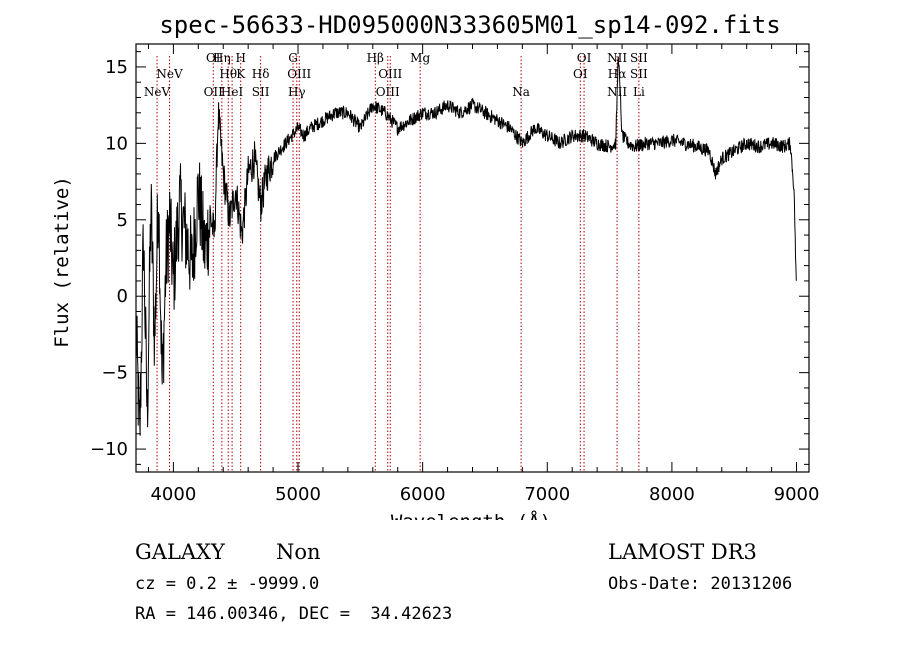  I want to click on redshift-line: cz = 0.2 ± -9999.0, so click(227, 584).